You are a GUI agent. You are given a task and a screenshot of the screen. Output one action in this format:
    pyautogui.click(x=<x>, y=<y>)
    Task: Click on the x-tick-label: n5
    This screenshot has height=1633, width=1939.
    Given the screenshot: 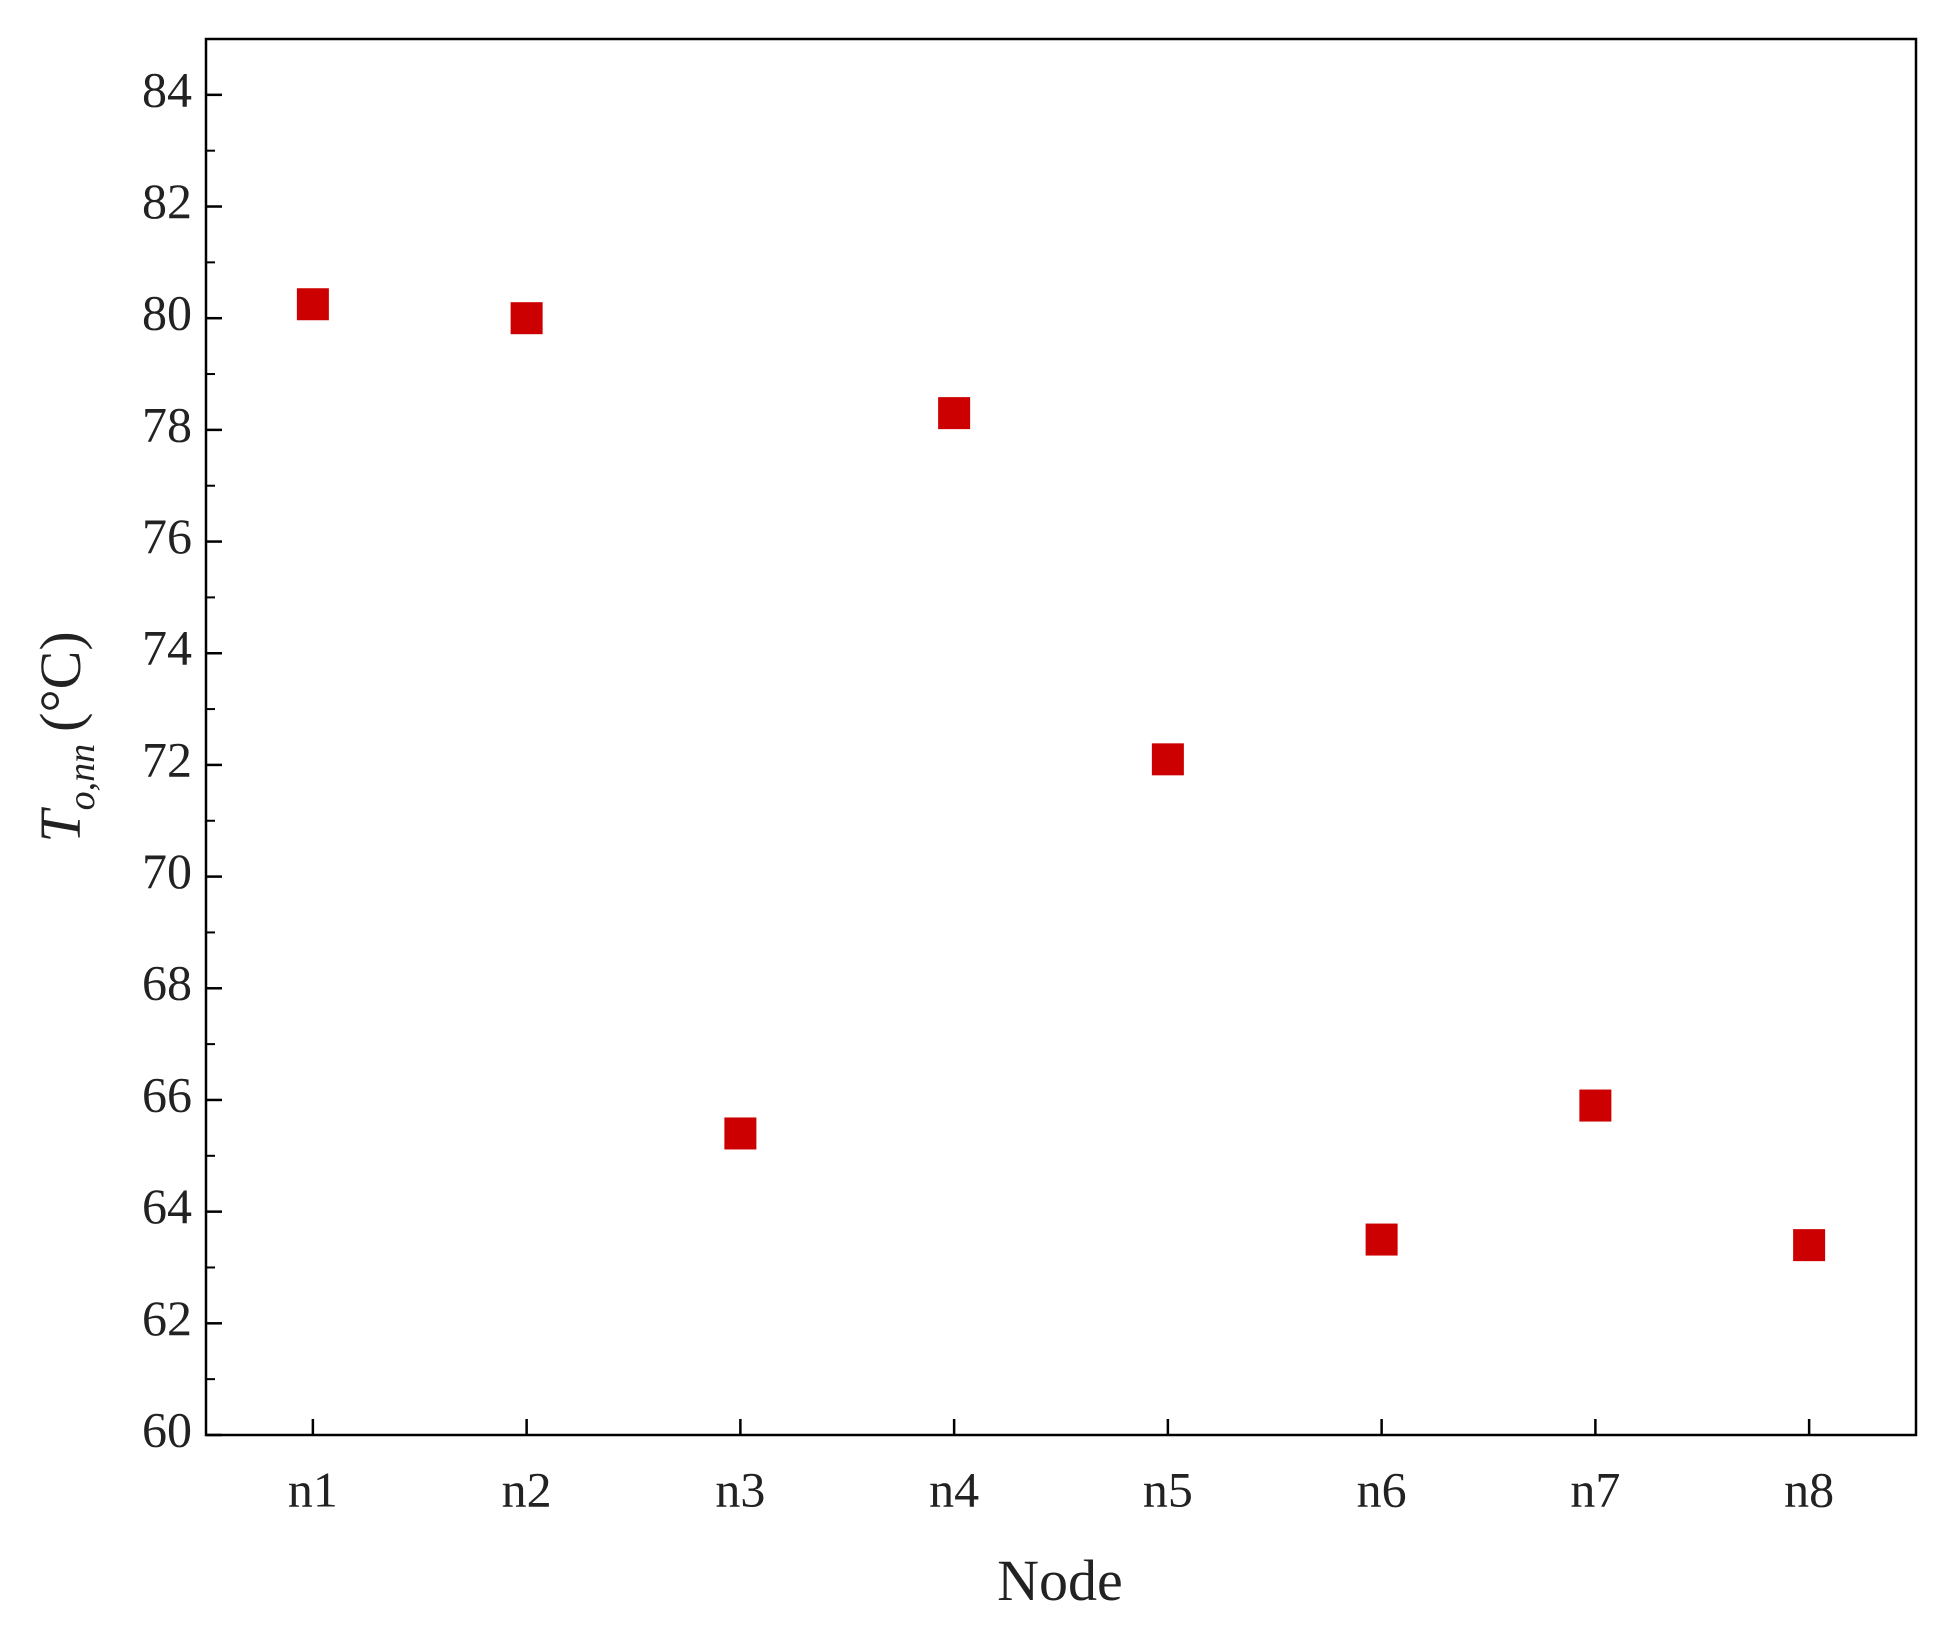 What is the action you would take?
    pyautogui.click(x=1168, y=1489)
    